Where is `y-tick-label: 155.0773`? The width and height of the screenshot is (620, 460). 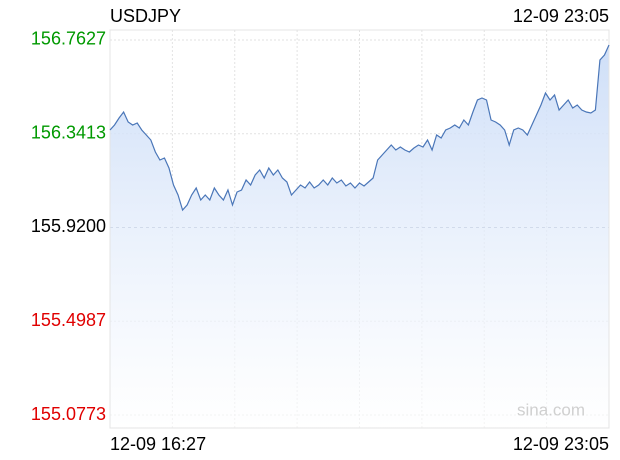 y-tick-label: 155.0773 is located at coordinates (68, 414).